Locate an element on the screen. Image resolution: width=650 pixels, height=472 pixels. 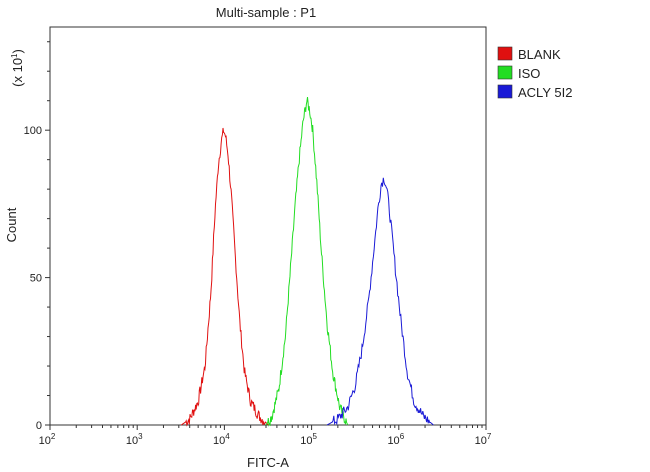
x-axis-ticks: 10² 10³ 10⁴ 10⁵ 10⁶ 10⁷ is located at coordinates (265, 436).